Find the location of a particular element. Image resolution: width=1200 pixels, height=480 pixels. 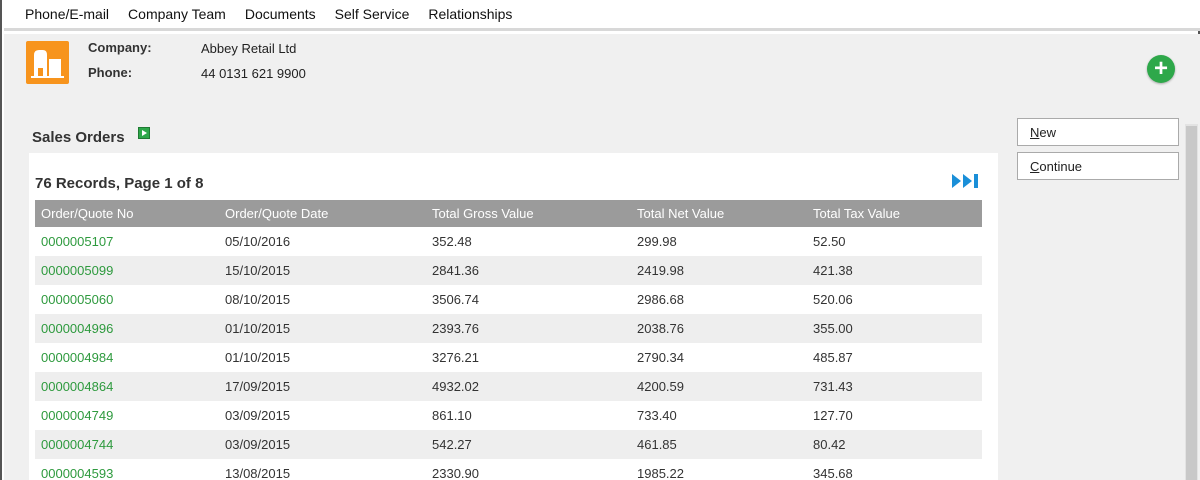

order-no-link: 0000004984 is located at coordinates (77, 357).